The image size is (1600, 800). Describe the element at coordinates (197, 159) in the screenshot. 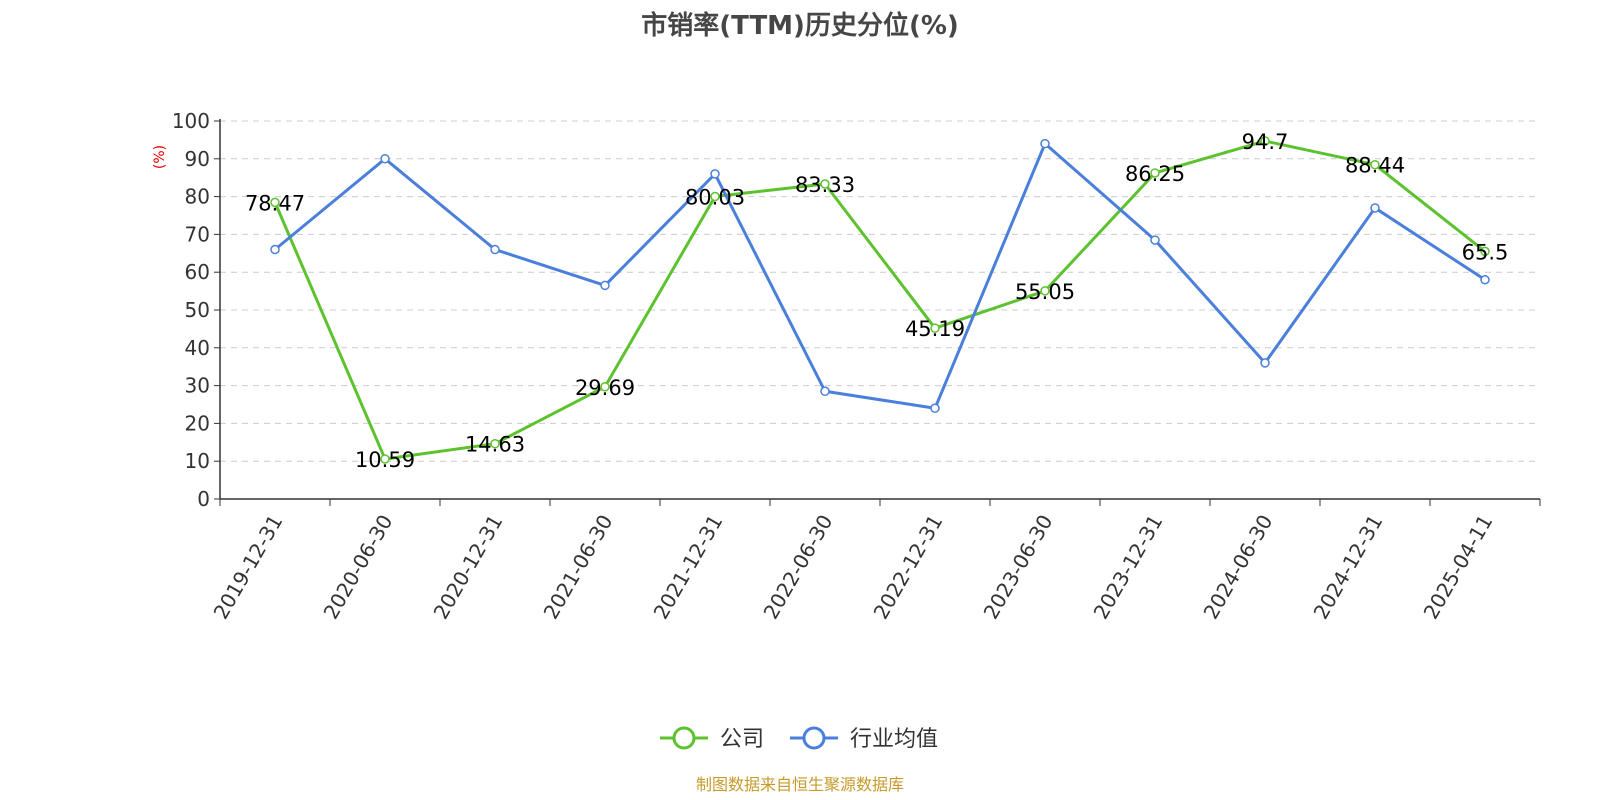

I see `y-tick-label: 90` at that location.